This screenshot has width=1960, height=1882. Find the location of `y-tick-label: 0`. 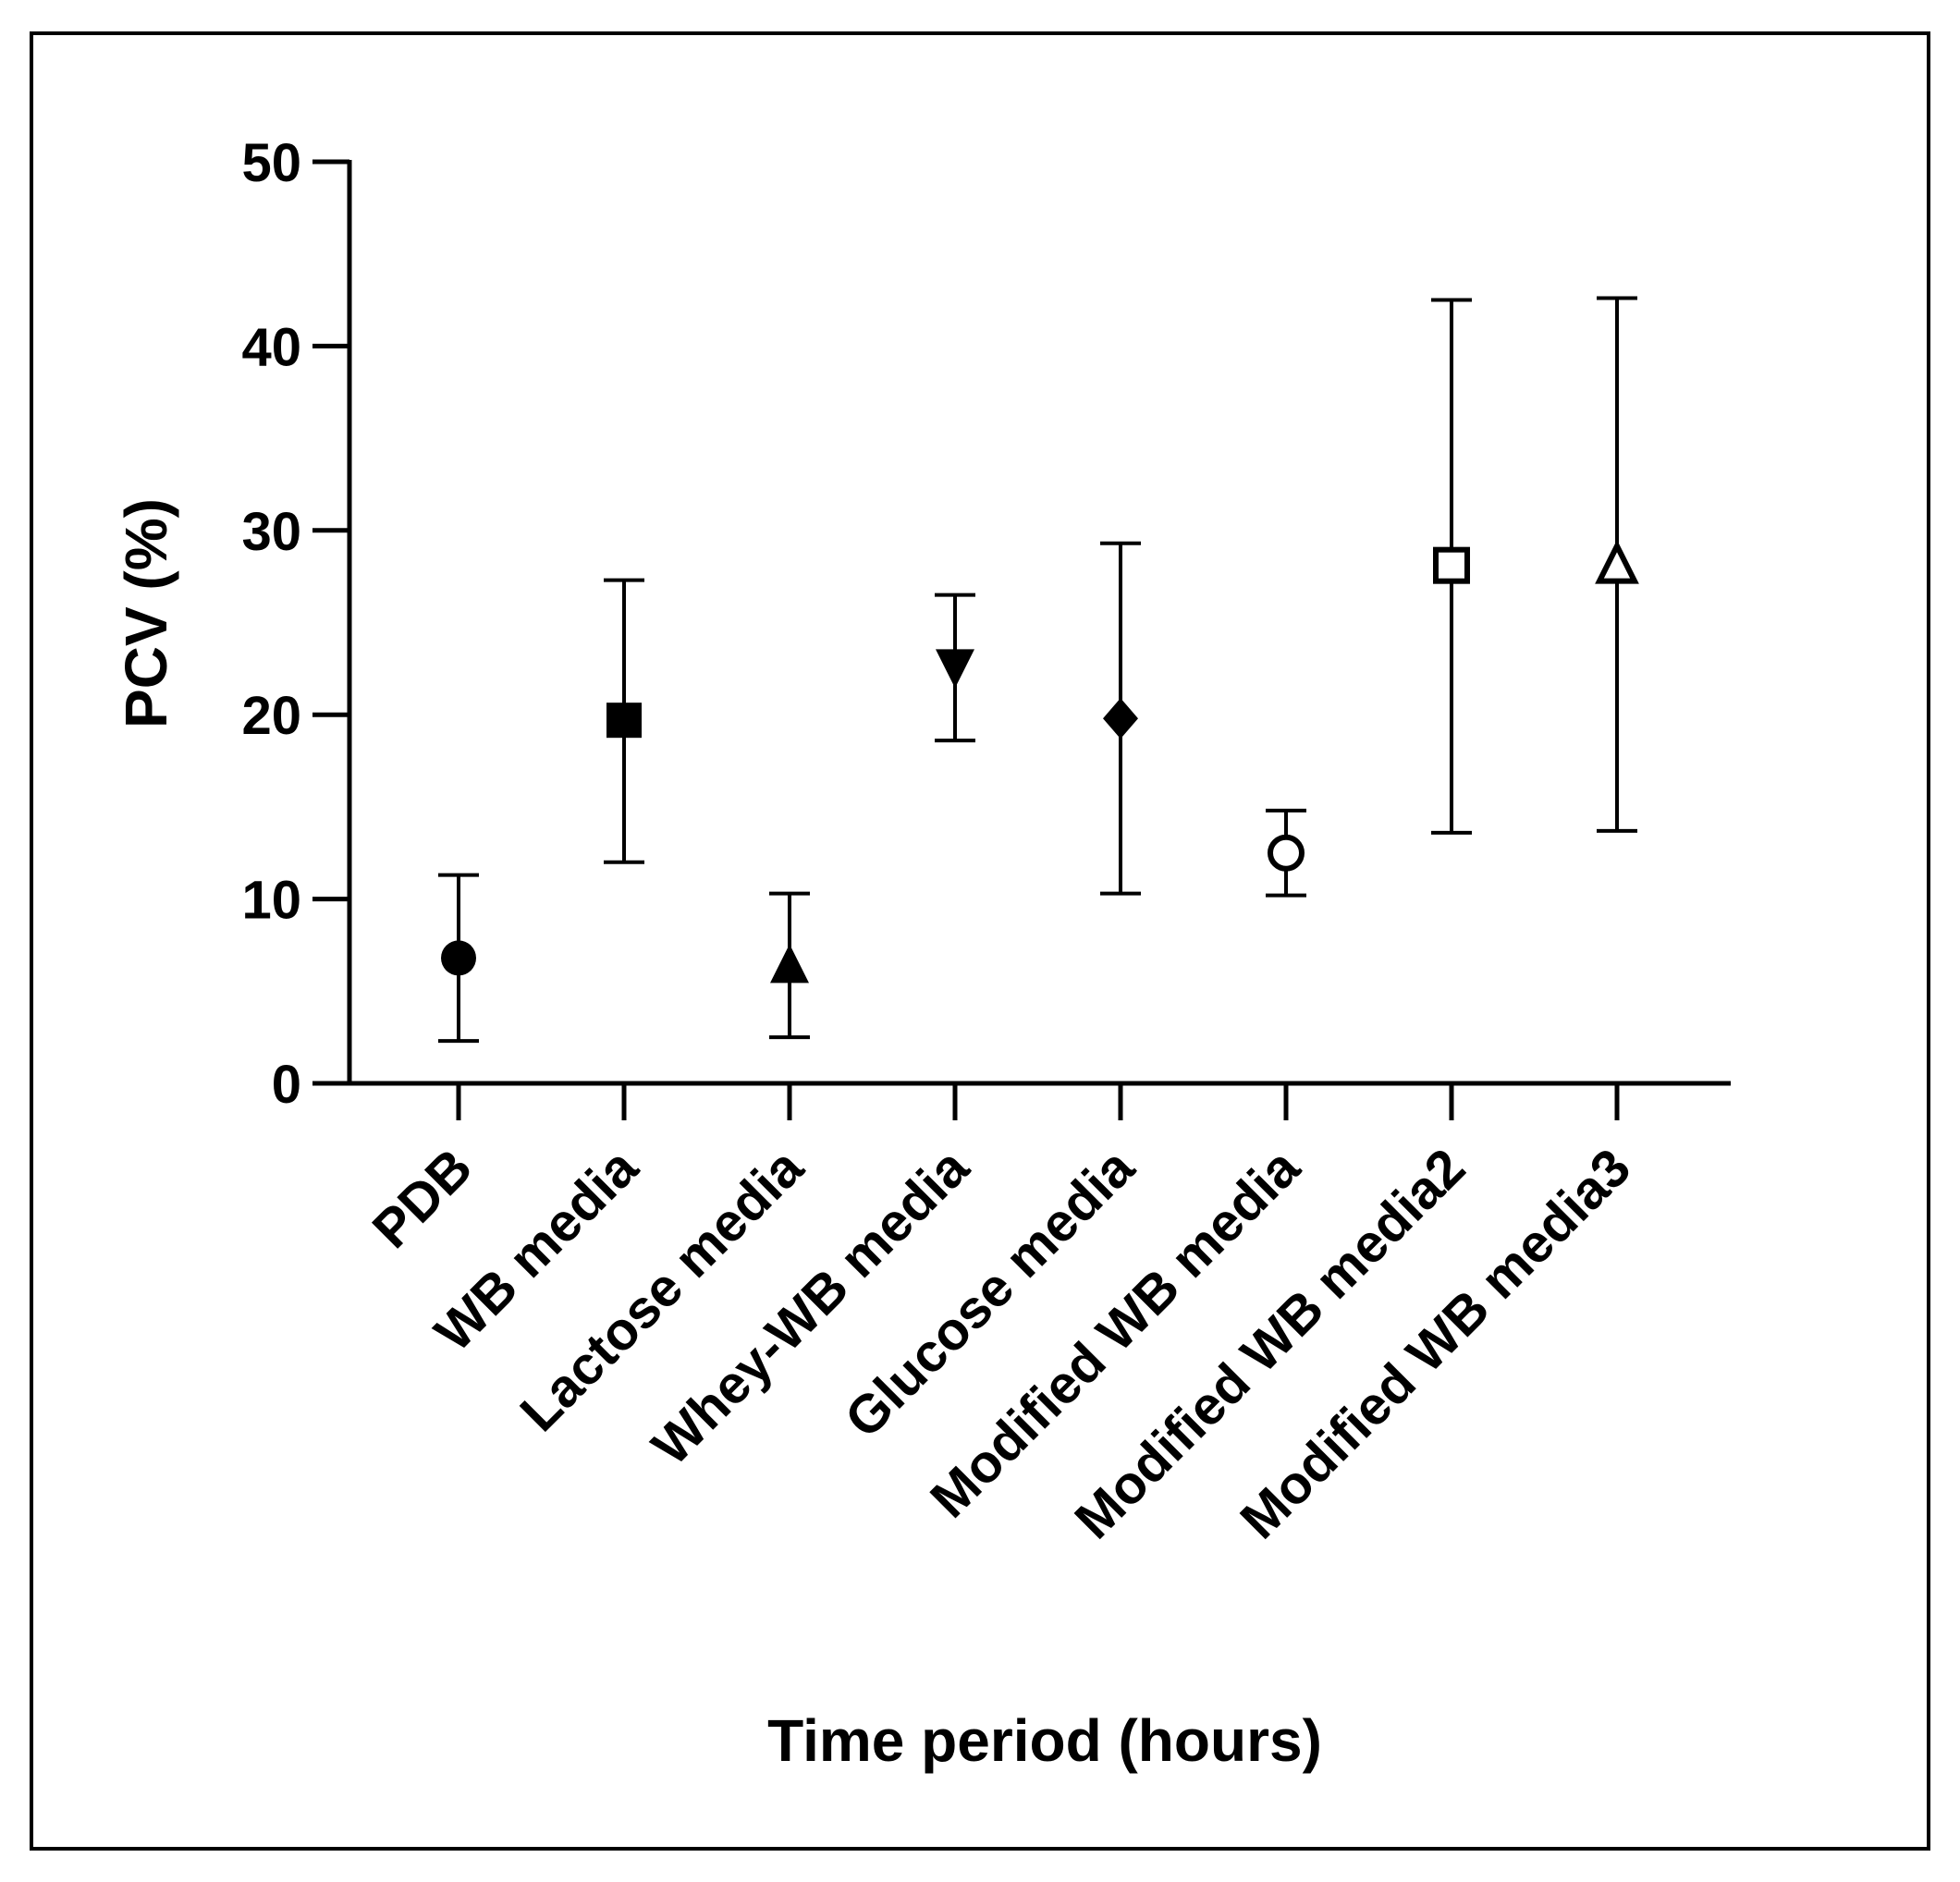

y-tick-label: 0 is located at coordinates (287, 1085).